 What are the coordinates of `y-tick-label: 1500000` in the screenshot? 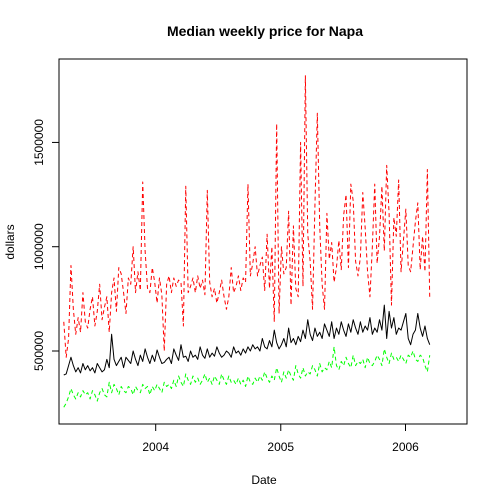 It's located at (39, 142).